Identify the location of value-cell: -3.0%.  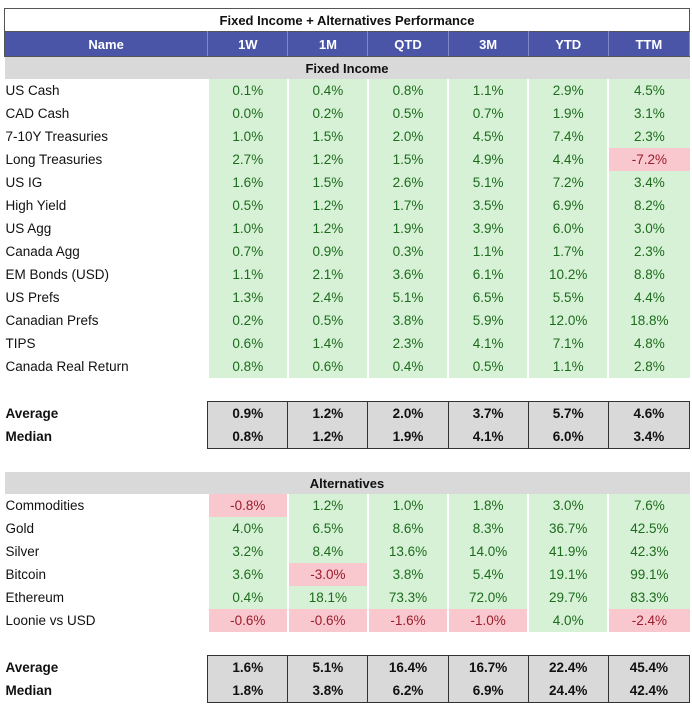
(327, 574).